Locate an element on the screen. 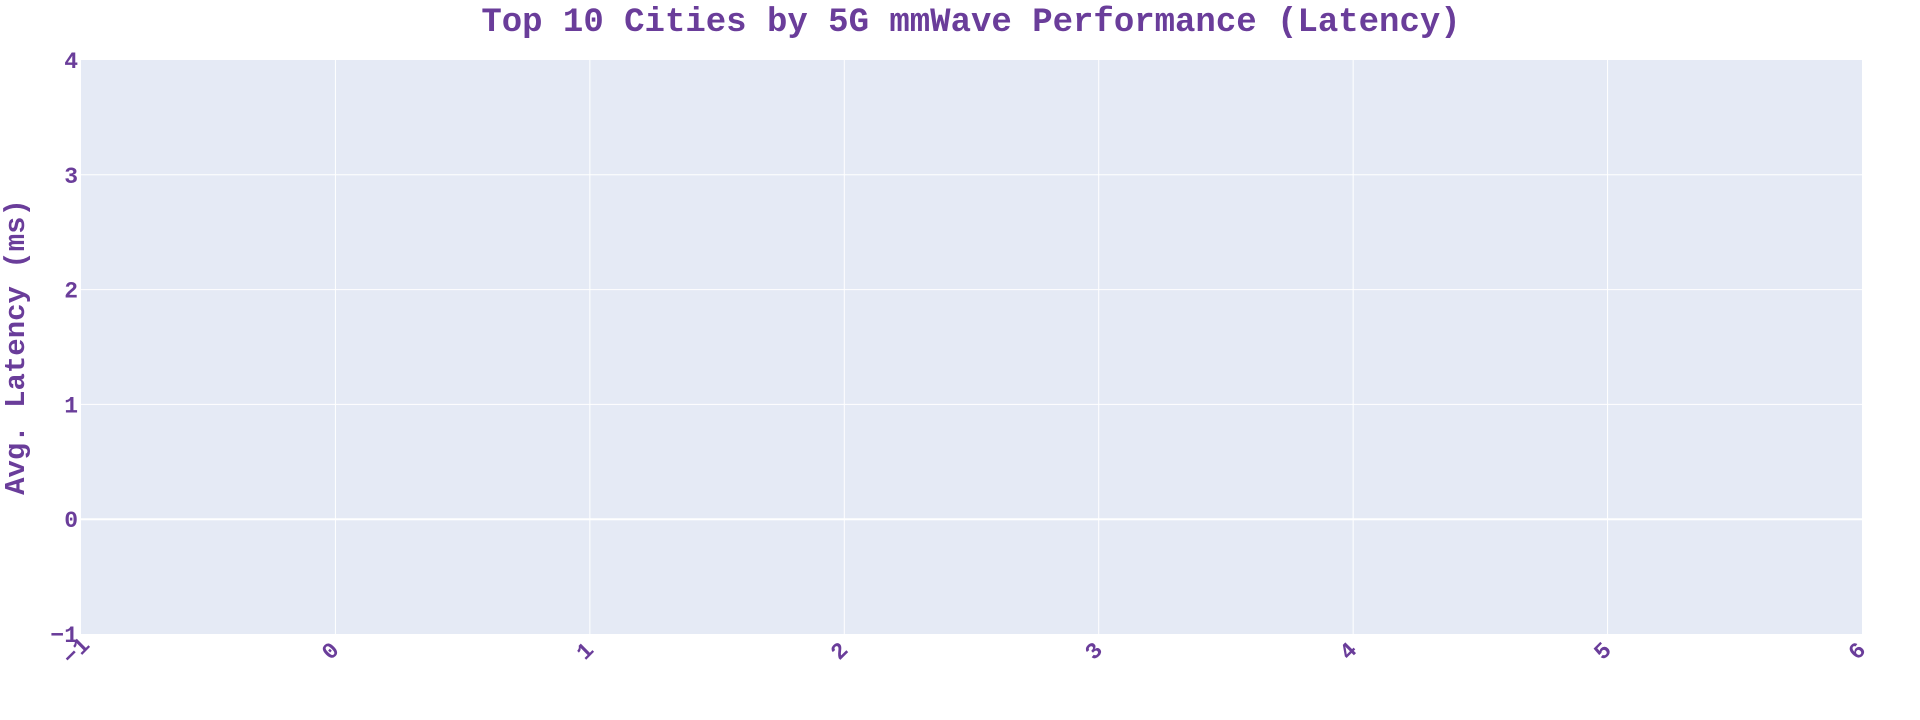 The height and width of the screenshot is (720, 1920). x-tick-label: 6 is located at coordinates (1858, 652).